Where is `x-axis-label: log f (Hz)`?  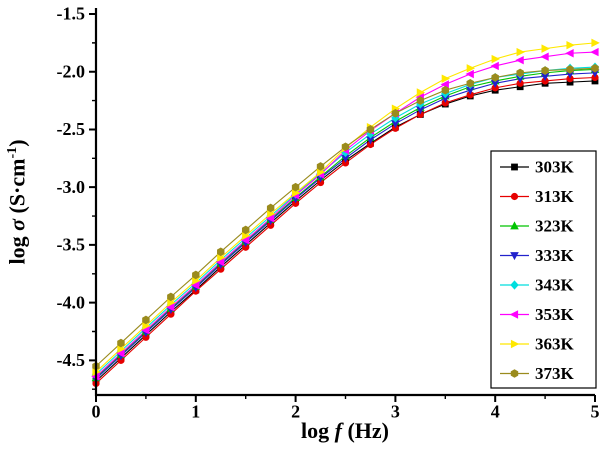 x-axis-label: log f (Hz) is located at coordinates (345, 431).